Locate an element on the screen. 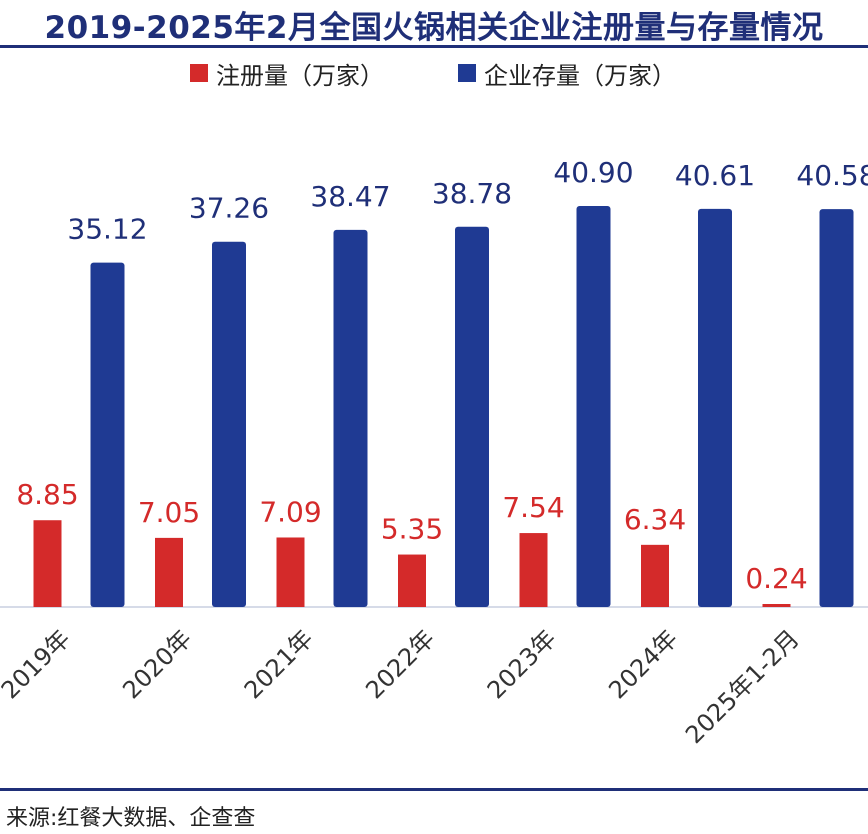  legend-swatch-registrations is located at coordinates (199, 73).